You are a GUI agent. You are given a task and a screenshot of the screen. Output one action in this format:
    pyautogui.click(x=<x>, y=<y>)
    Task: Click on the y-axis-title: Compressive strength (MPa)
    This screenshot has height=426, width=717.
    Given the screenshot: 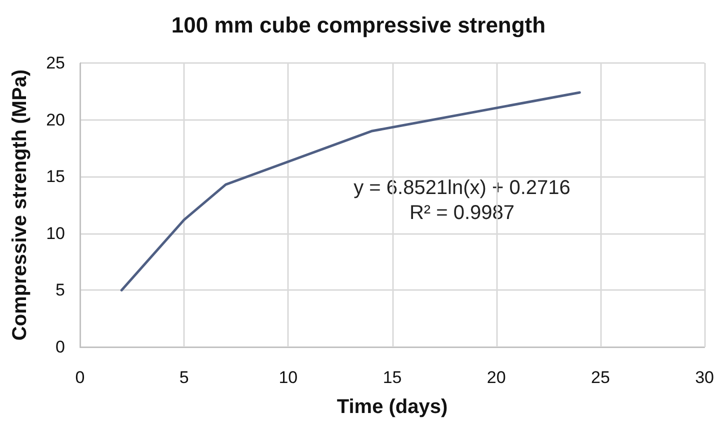 What is the action you would take?
    pyautogui.click(x=20, y=205)
    